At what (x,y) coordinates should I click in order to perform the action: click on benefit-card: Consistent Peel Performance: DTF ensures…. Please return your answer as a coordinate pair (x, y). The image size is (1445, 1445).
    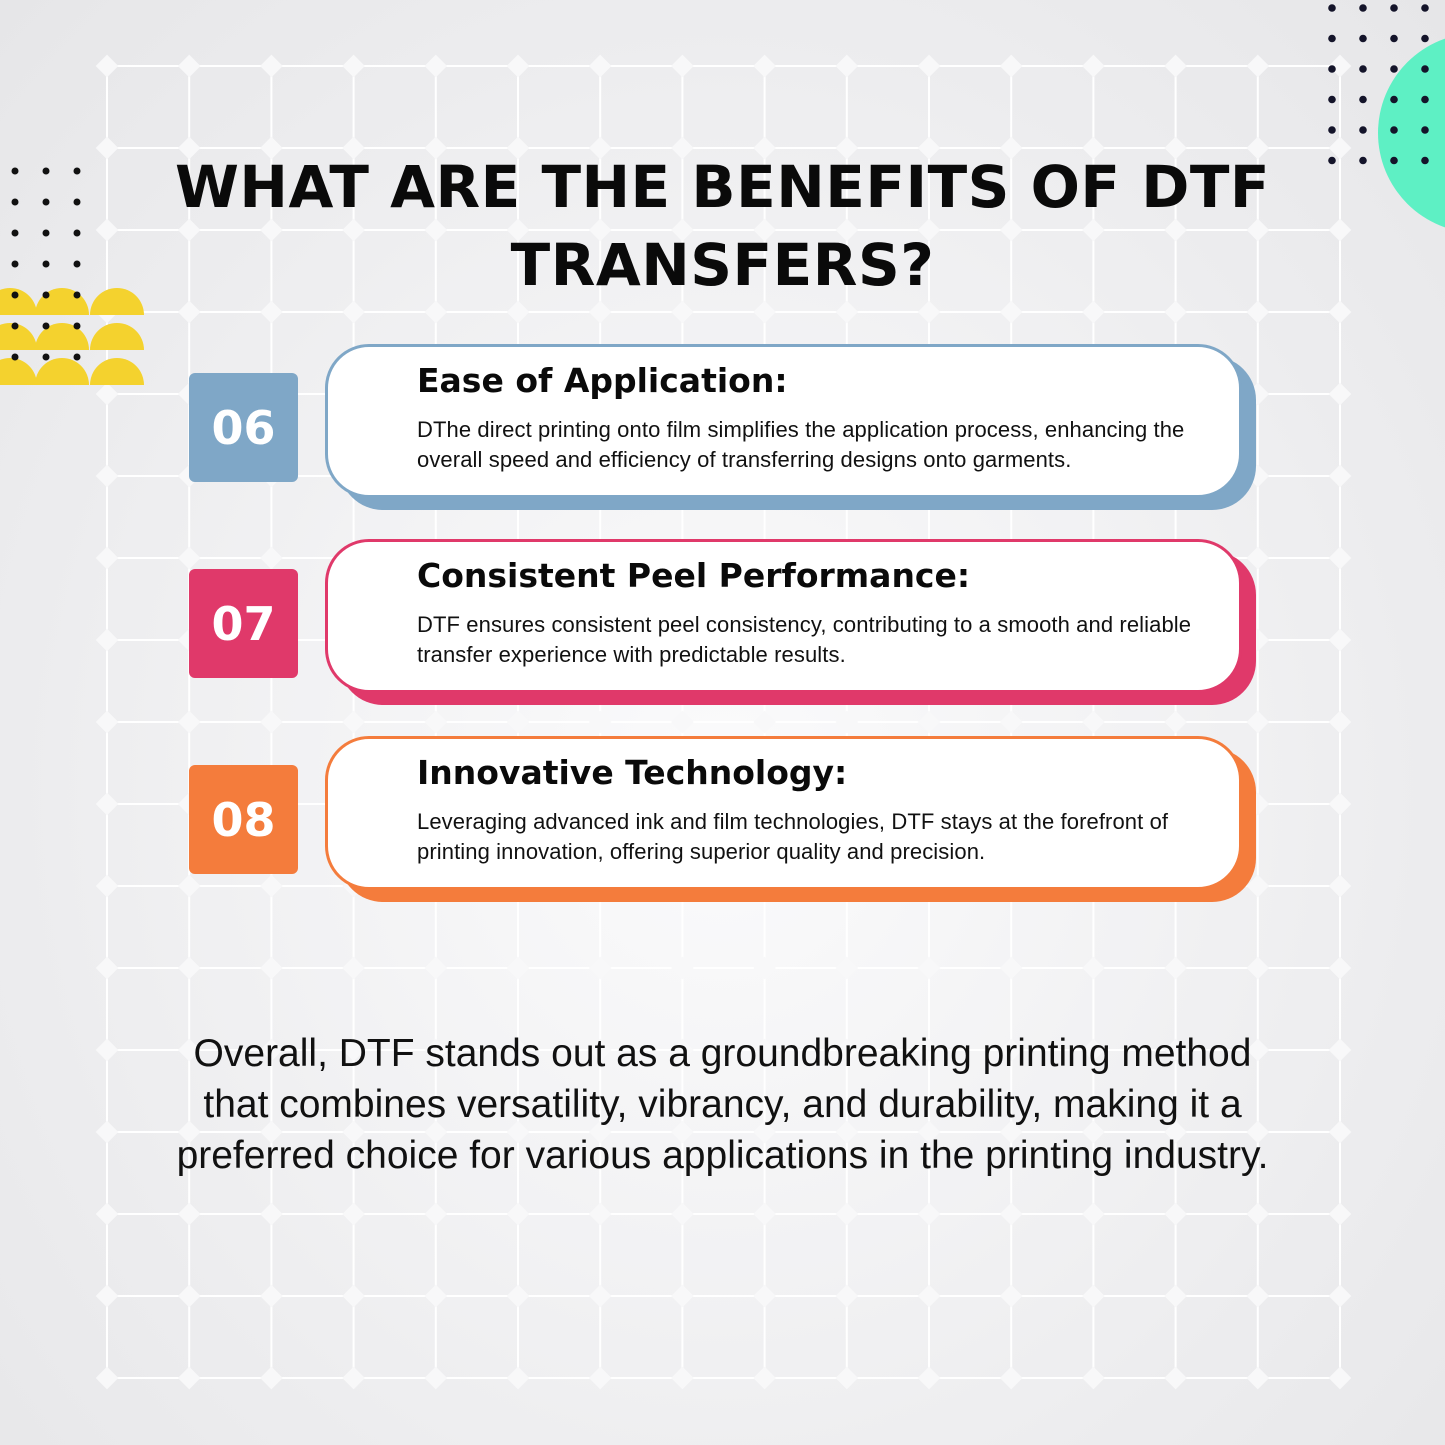
    Looking at the image, I should click on (783, 616).